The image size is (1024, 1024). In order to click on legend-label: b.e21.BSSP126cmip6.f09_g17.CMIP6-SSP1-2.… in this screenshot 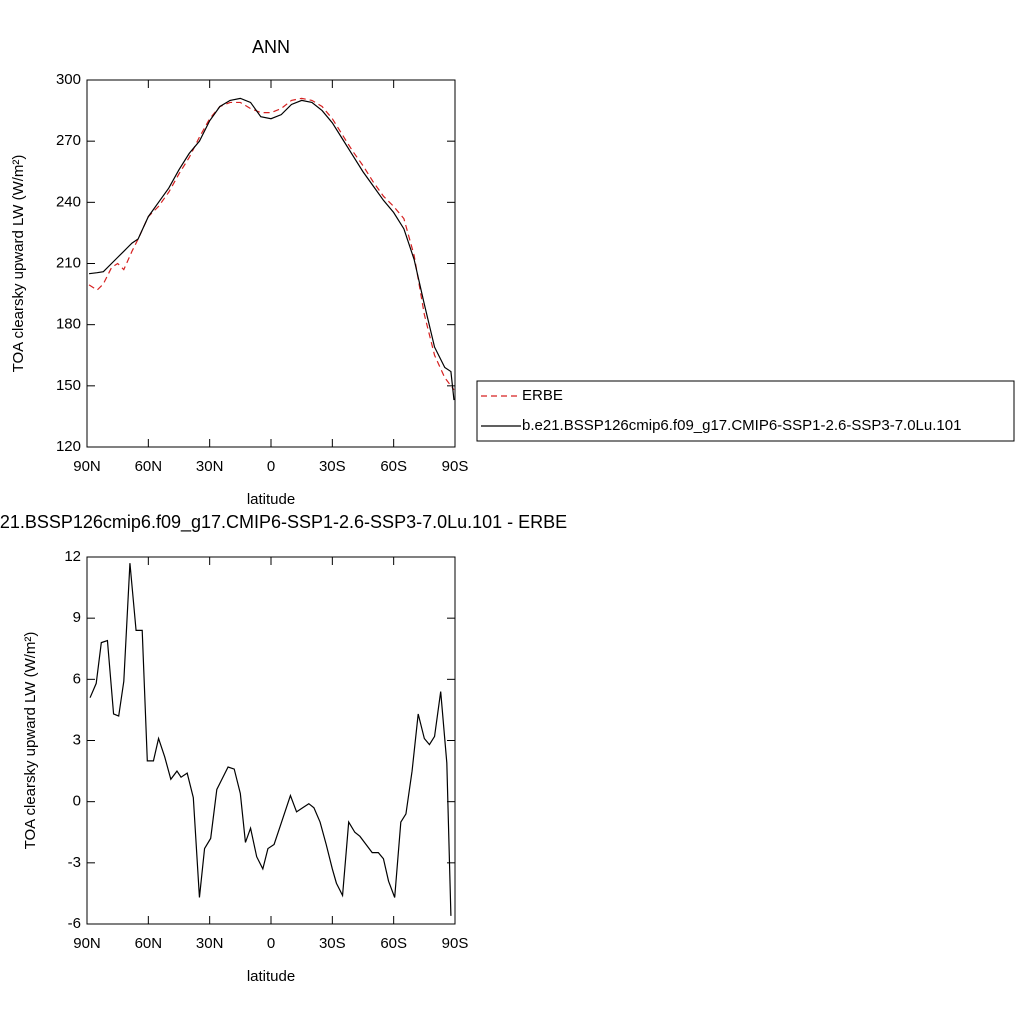, I will do `click(741, 425)`.